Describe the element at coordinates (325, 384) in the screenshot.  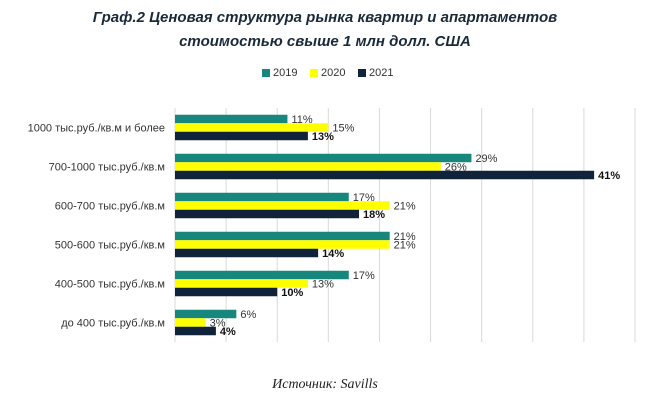
I see `source-note: Источник: Savills` at that location.